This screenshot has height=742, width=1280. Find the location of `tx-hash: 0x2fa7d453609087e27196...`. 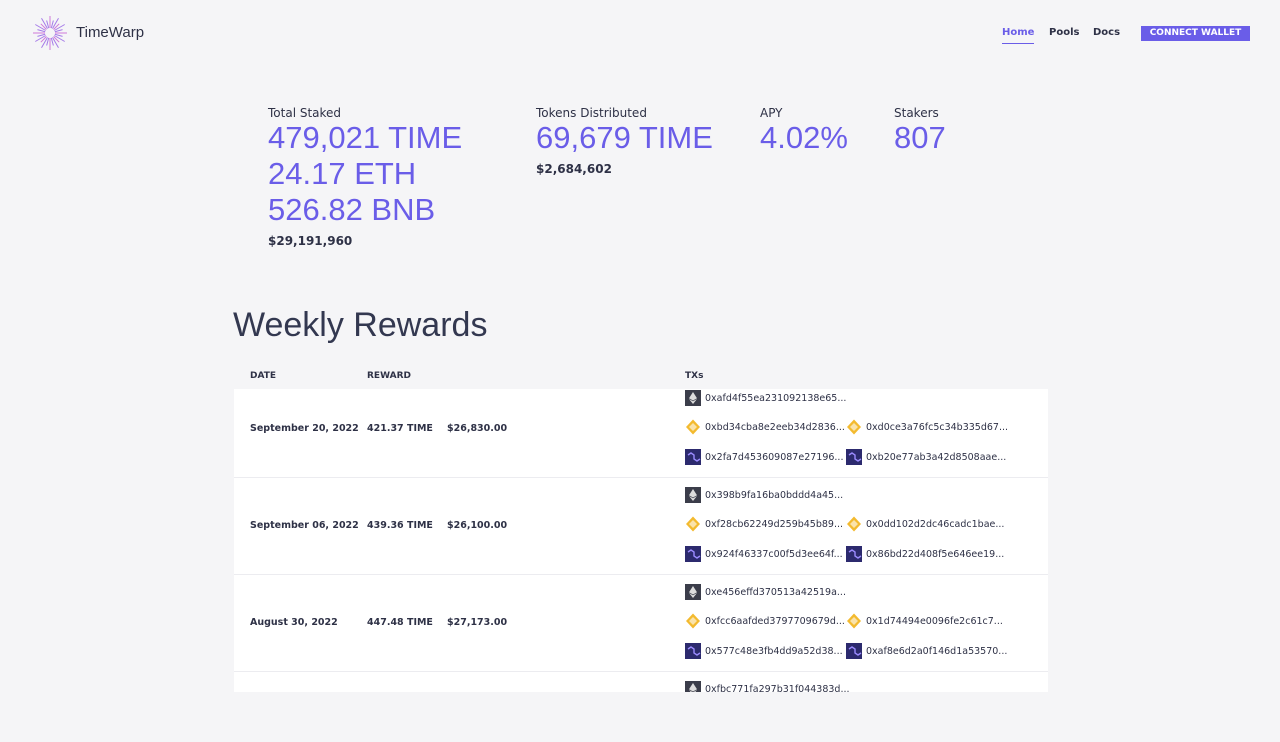

tx-hash: 0x2fa7d453609087e27196... is located at coordinates (774, 457).